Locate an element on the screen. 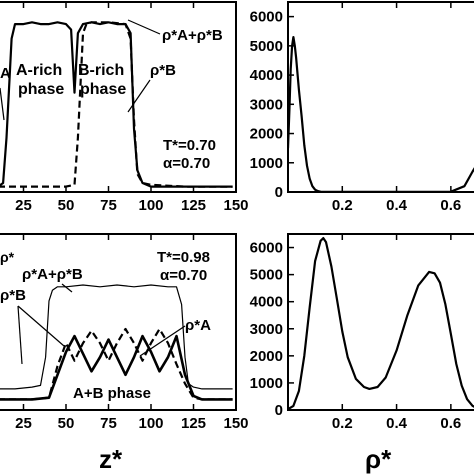 Image resolution: width=474 pixels, height=474 pixels. arrow-rho-b-top is located at coordinates (139, 96).